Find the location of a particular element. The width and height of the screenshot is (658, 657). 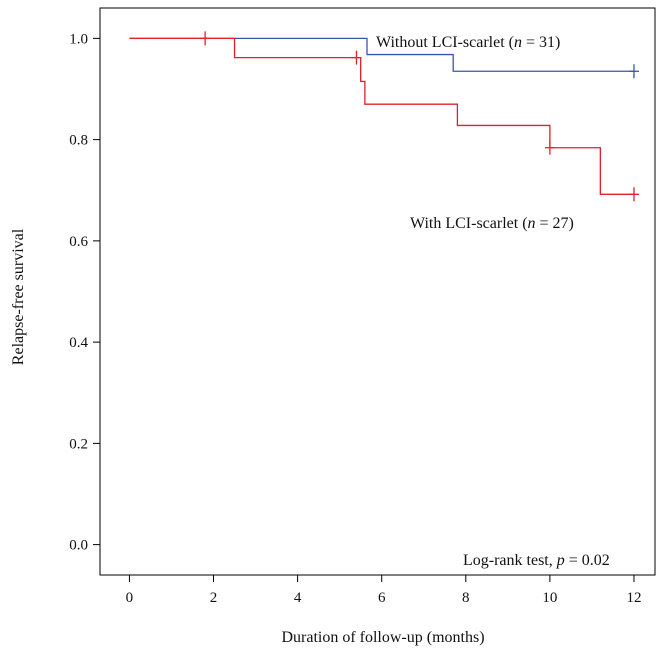

x-tick-label: 4 is located at coordinates (298, 598).